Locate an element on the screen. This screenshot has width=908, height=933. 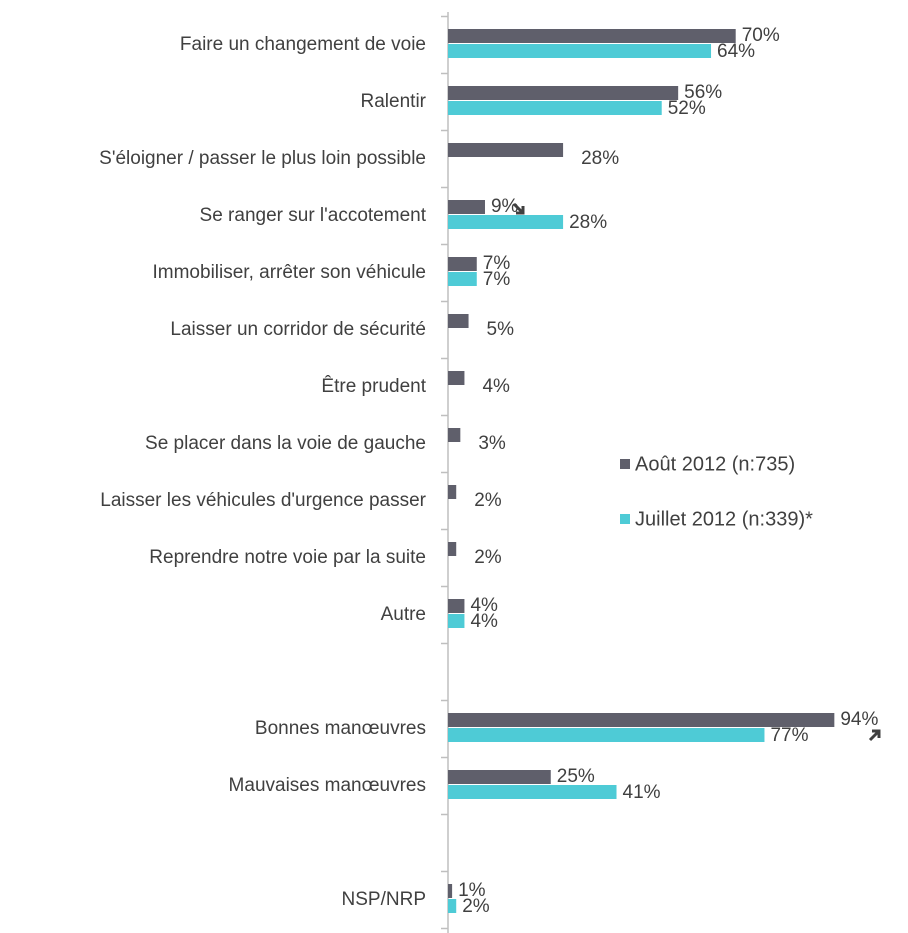
category-label: Reprendre notre voie par la suite is located at coordinates (287, 557).